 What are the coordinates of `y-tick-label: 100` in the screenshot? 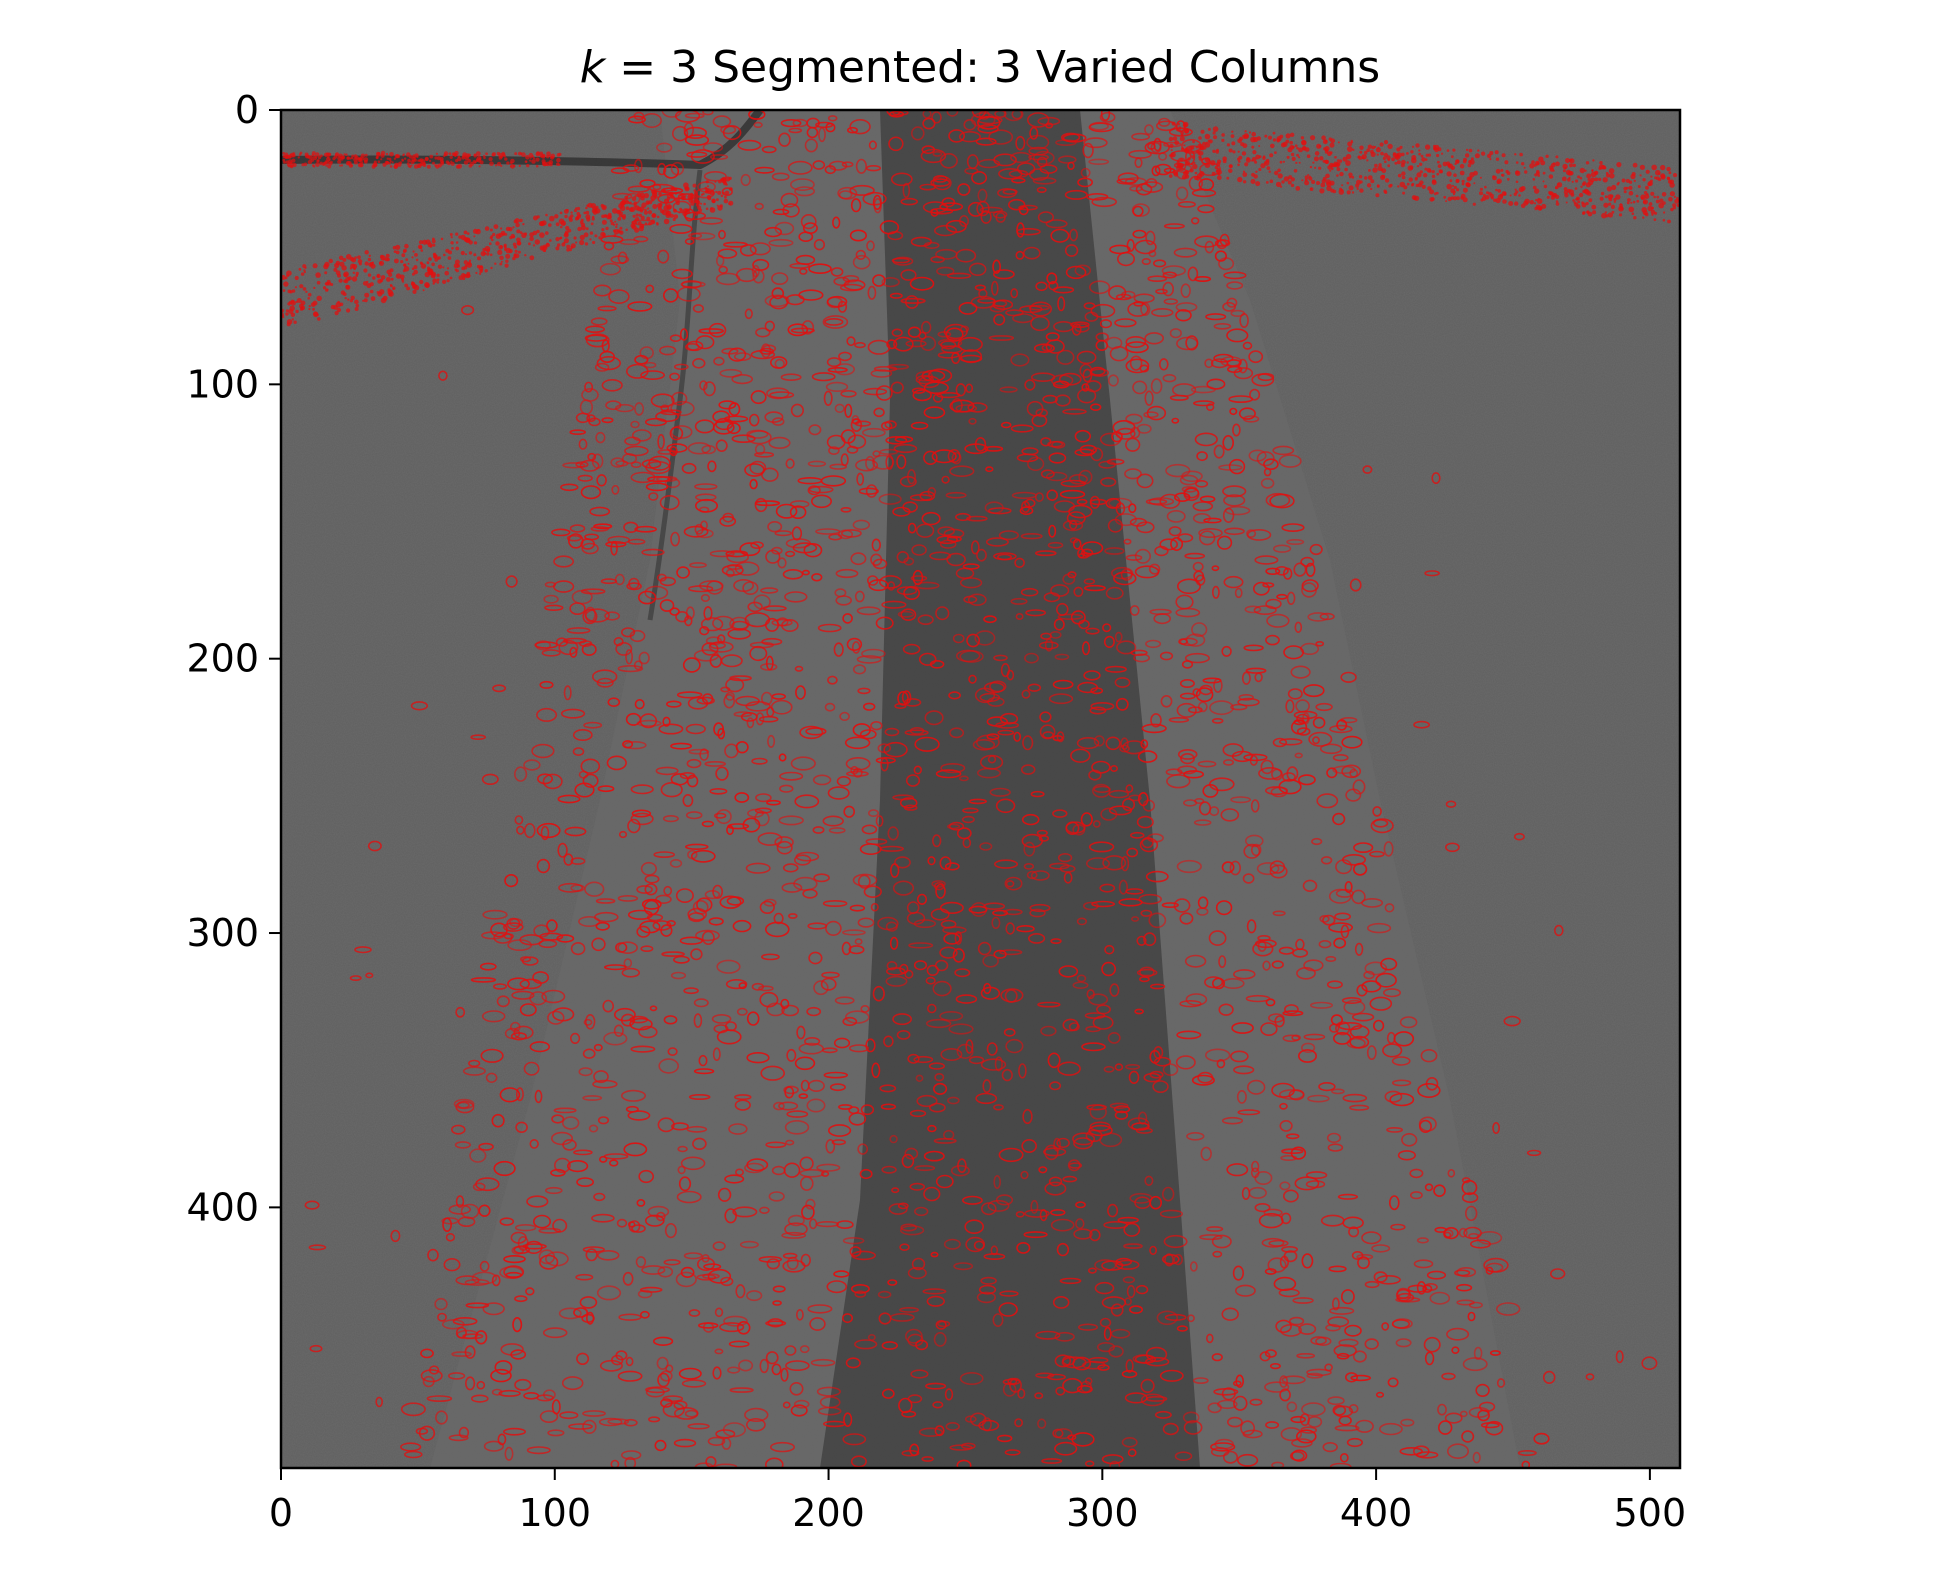 It's located at (222, 384).